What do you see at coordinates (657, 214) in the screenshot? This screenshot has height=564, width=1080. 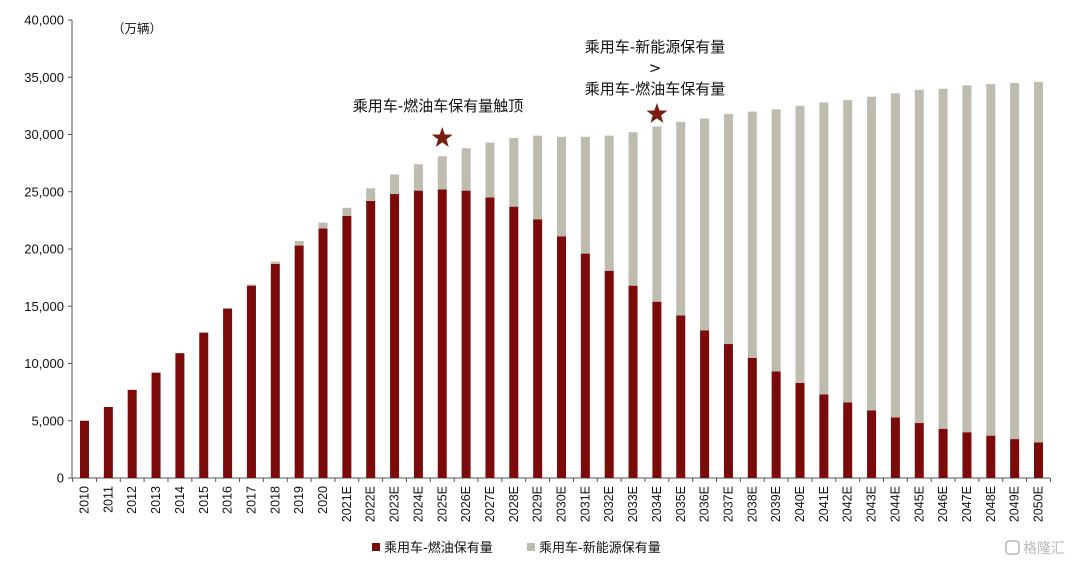 I see `bar-nev-2034E` at bounding box center [657, 214].